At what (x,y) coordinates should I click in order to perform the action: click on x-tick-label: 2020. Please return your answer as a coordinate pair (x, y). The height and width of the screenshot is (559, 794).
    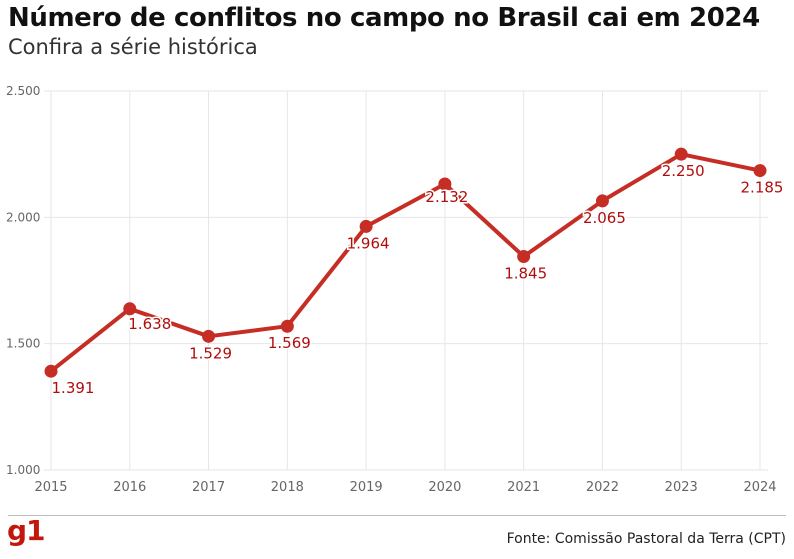
    Looking at the image, I should click on (444, 487).